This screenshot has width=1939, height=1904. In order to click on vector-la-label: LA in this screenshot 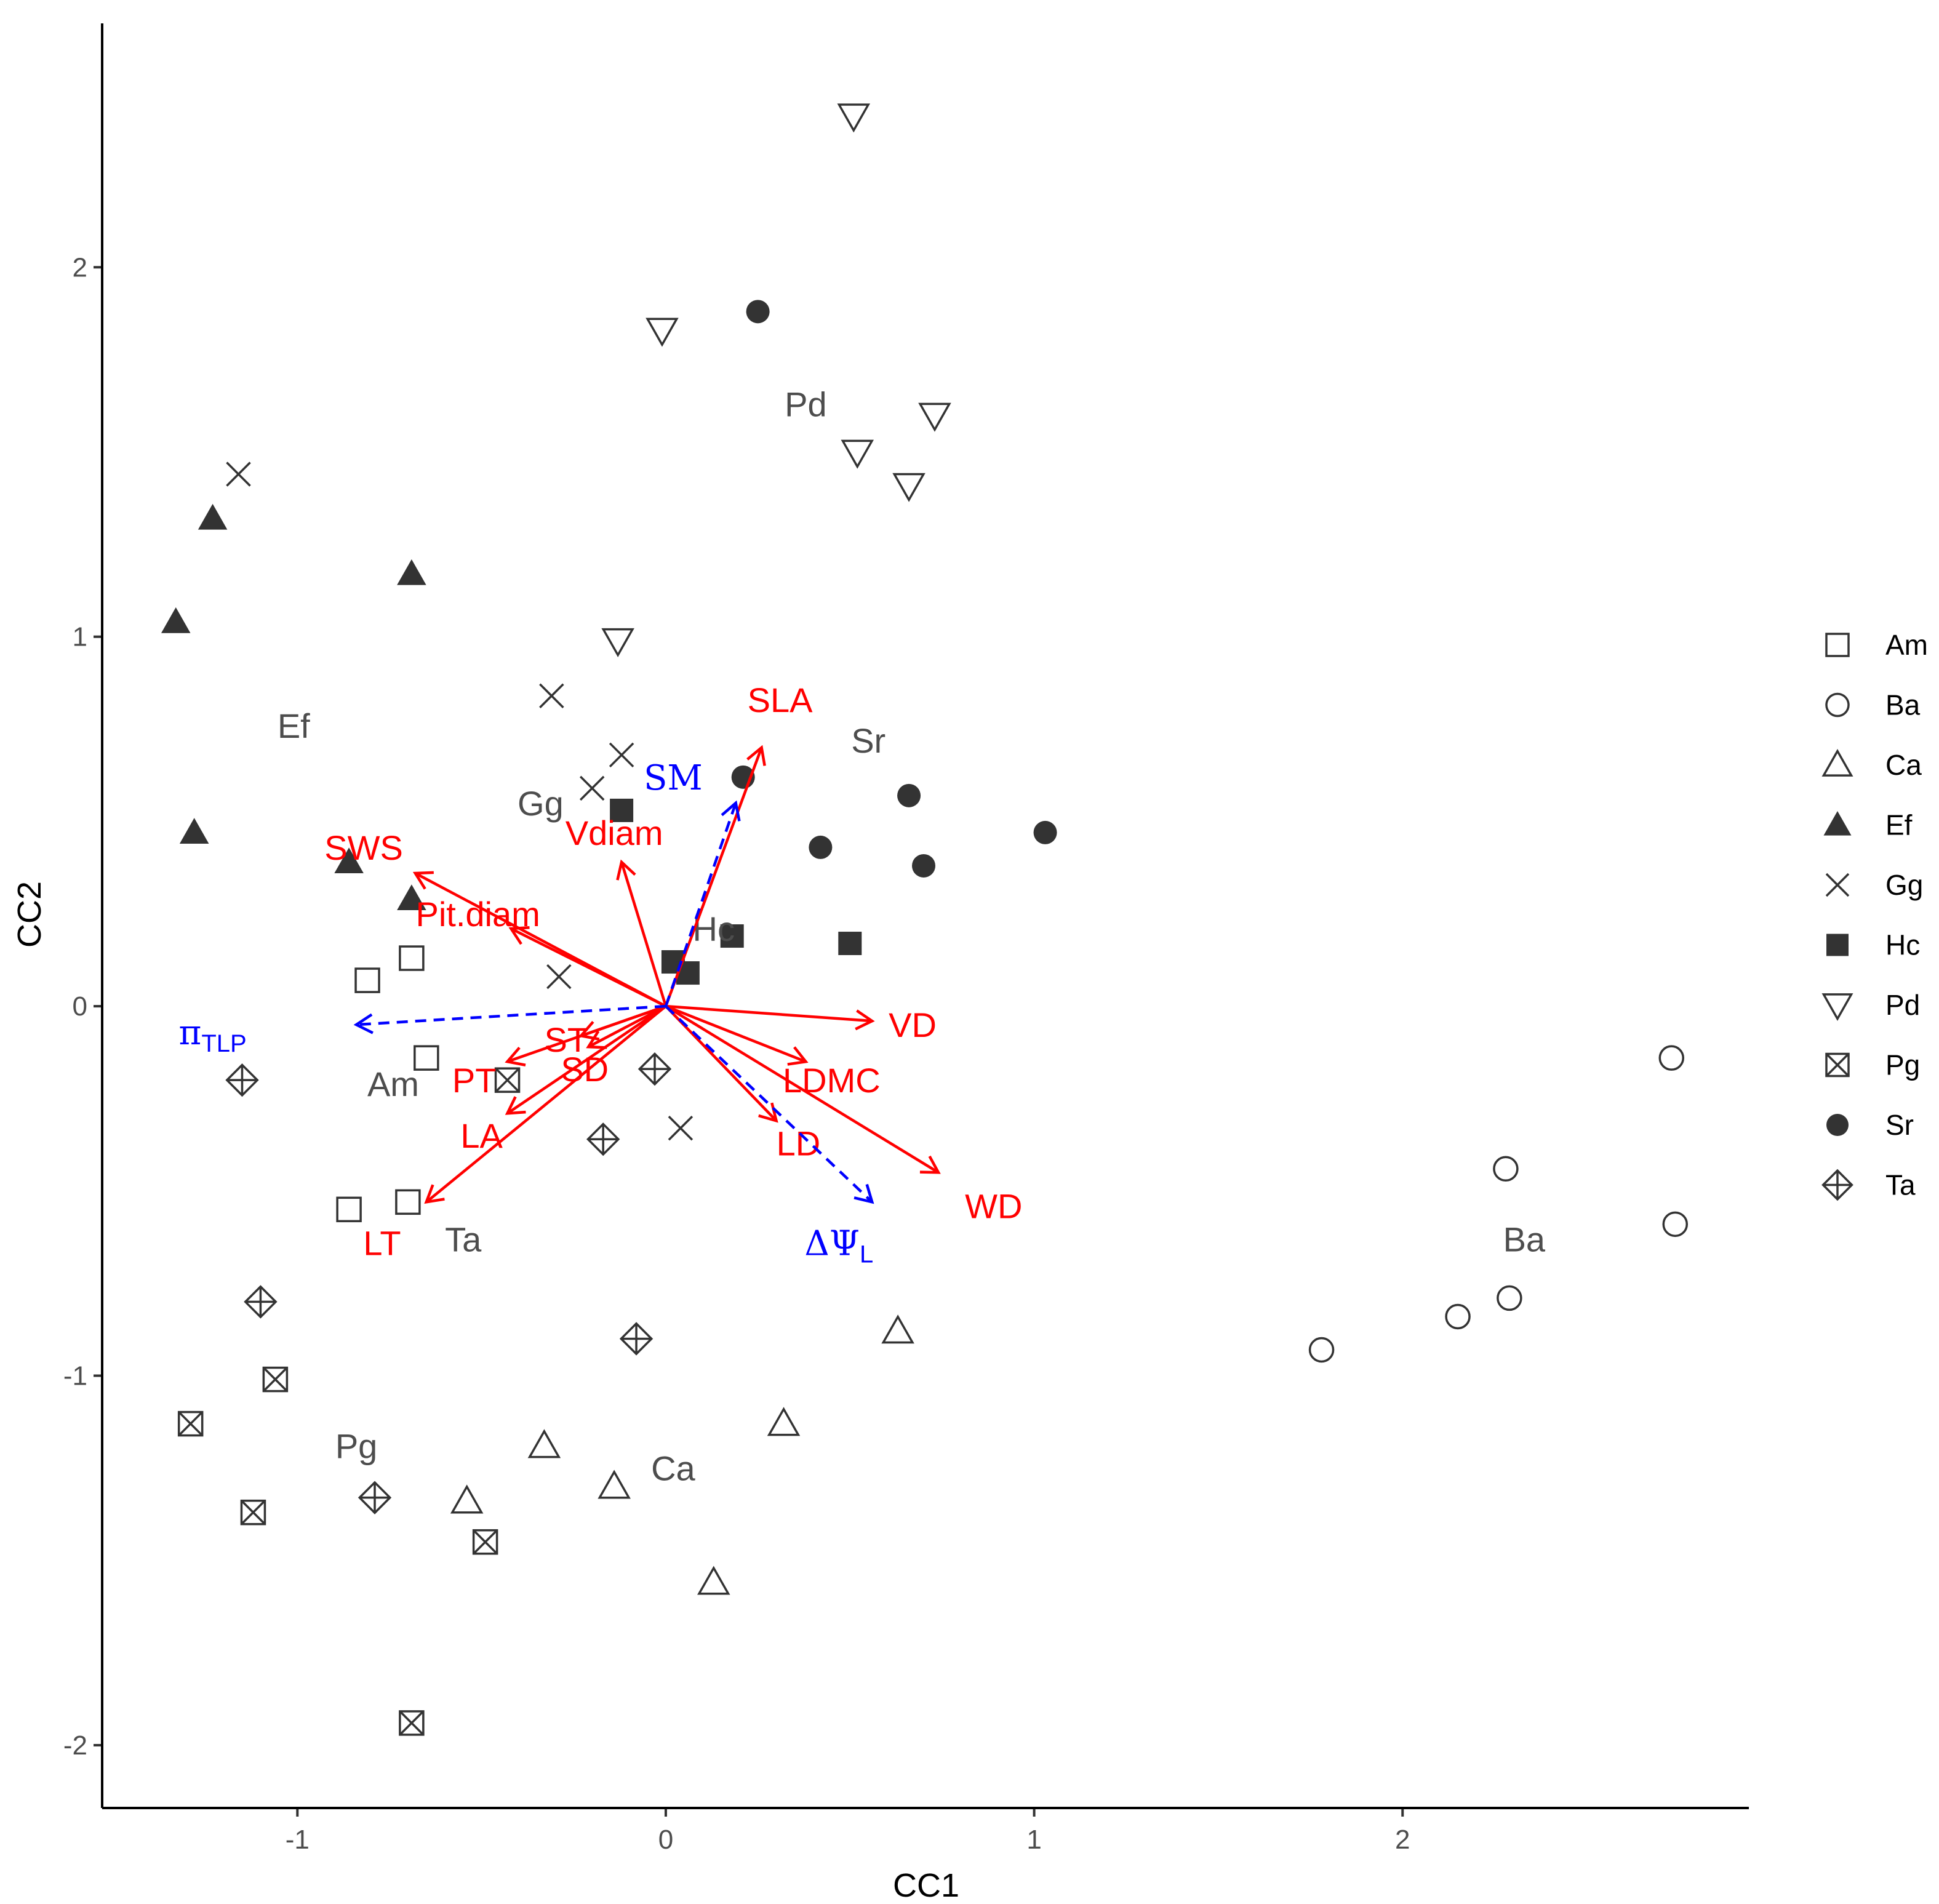, I will do `click(481, 1135)`.